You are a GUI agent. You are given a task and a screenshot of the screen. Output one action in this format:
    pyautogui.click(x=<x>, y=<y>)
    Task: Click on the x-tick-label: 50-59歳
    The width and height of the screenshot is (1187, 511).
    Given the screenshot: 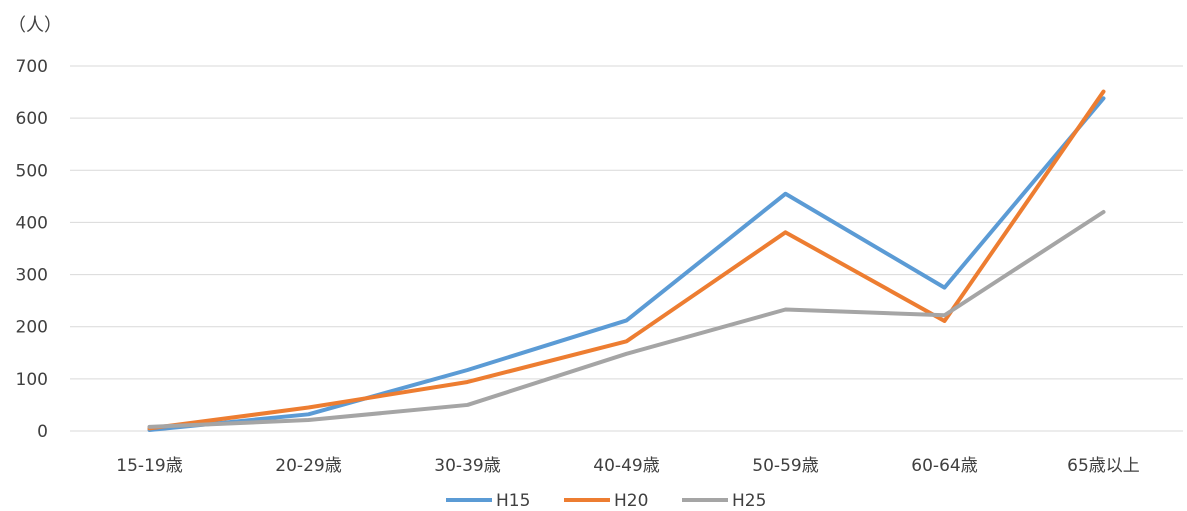 What is the action you would take?
    pyautogui.click(x=785, y=466)
    